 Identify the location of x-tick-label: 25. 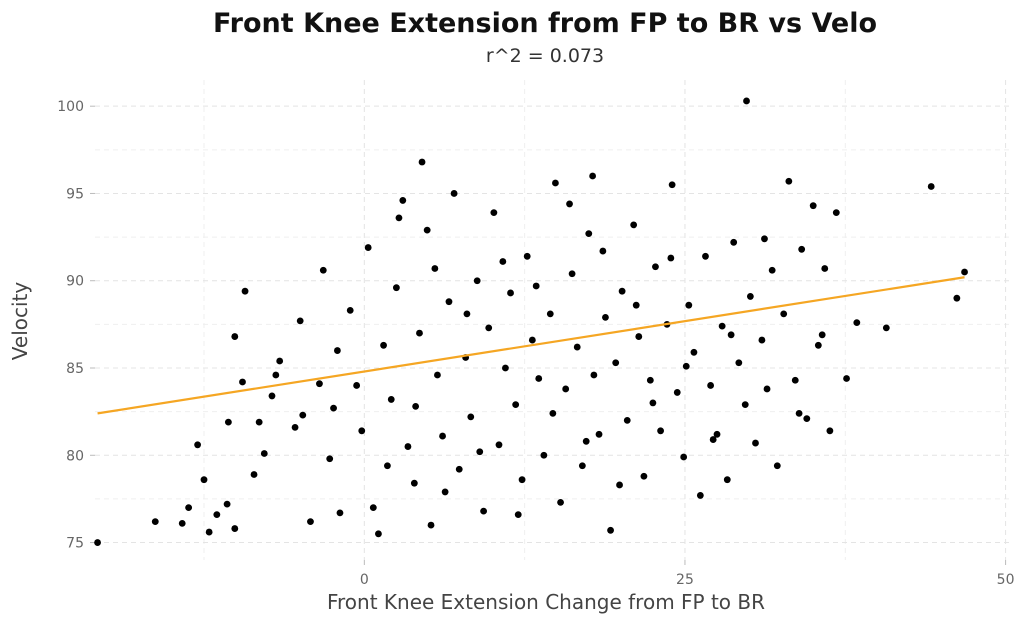
(685, 580).